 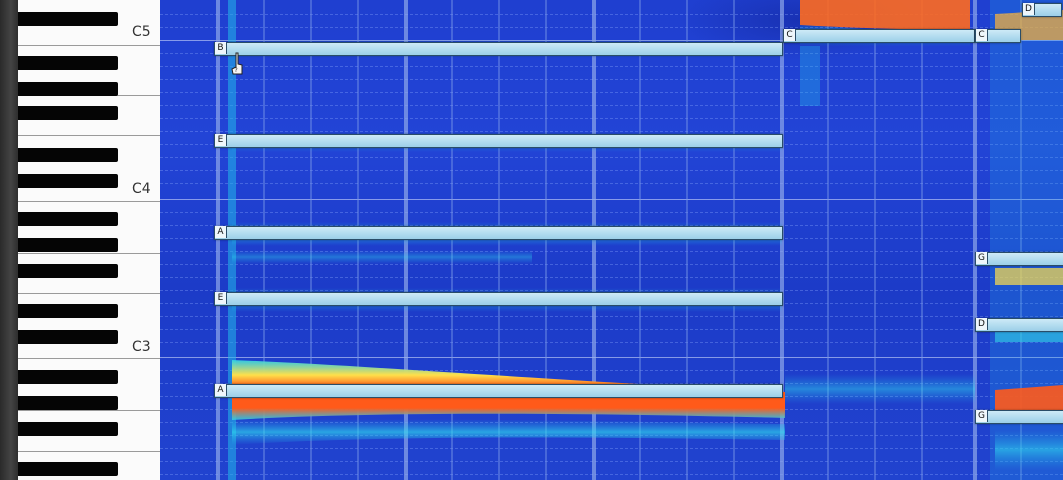 What do you see at coordinates (141, 347) in the screenshot?
I see `octave-label-c3: C3` at bounding box center [141, 347].